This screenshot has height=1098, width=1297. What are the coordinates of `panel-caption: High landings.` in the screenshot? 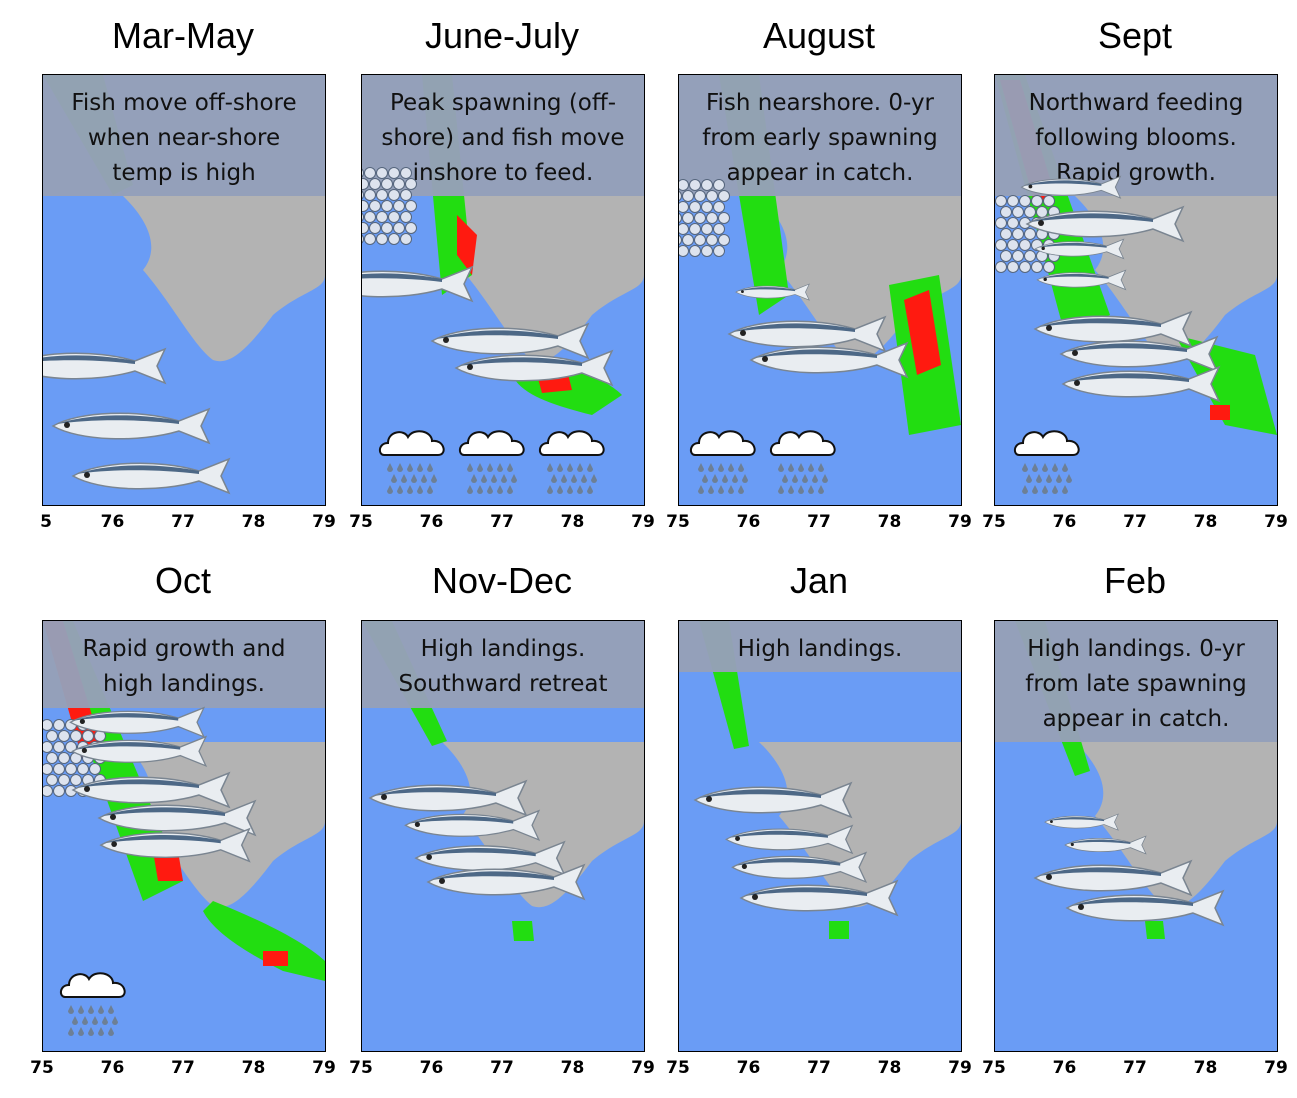 It's located at (820, 646).